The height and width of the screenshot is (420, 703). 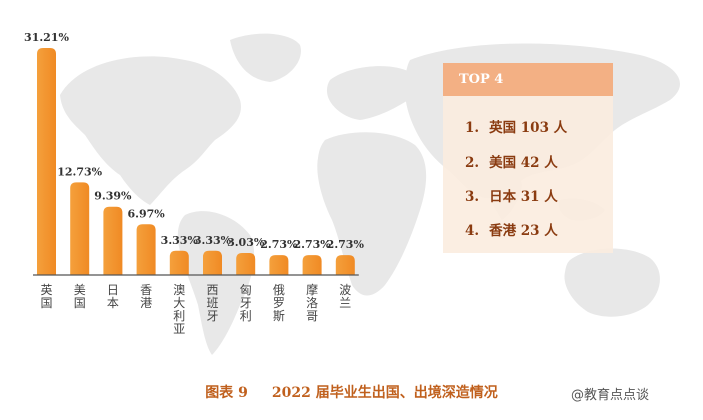 I want to click on category-label: 西班牙, so click(x=212, y=303).